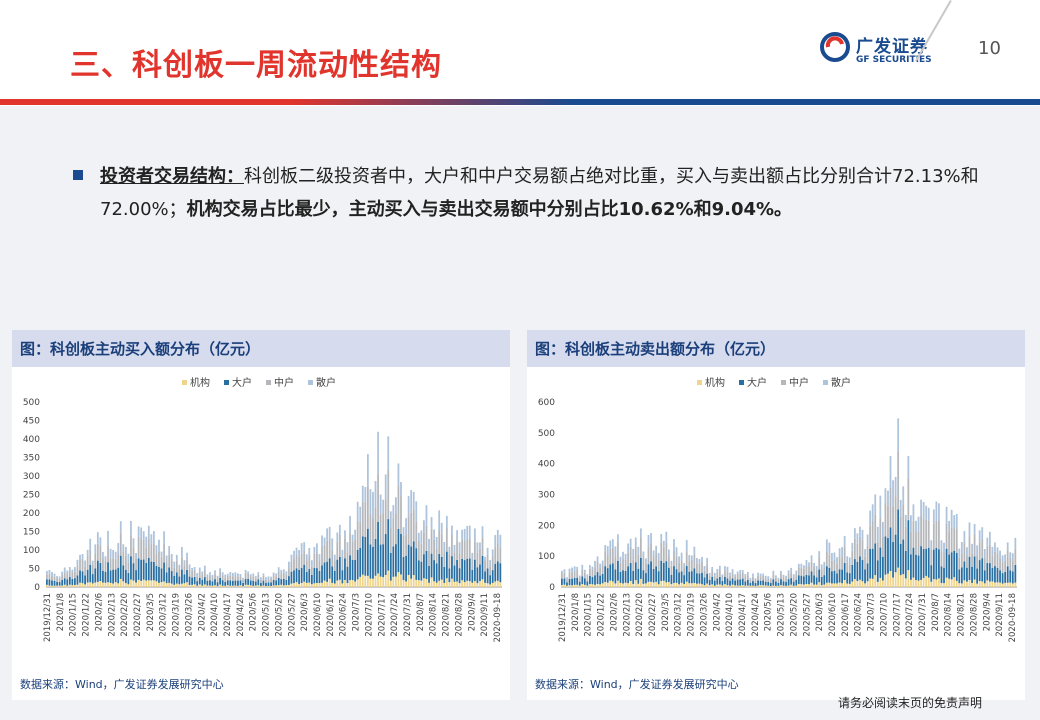  I want to click on bullet-label: 投资者交易结构：, so click(172, 176).